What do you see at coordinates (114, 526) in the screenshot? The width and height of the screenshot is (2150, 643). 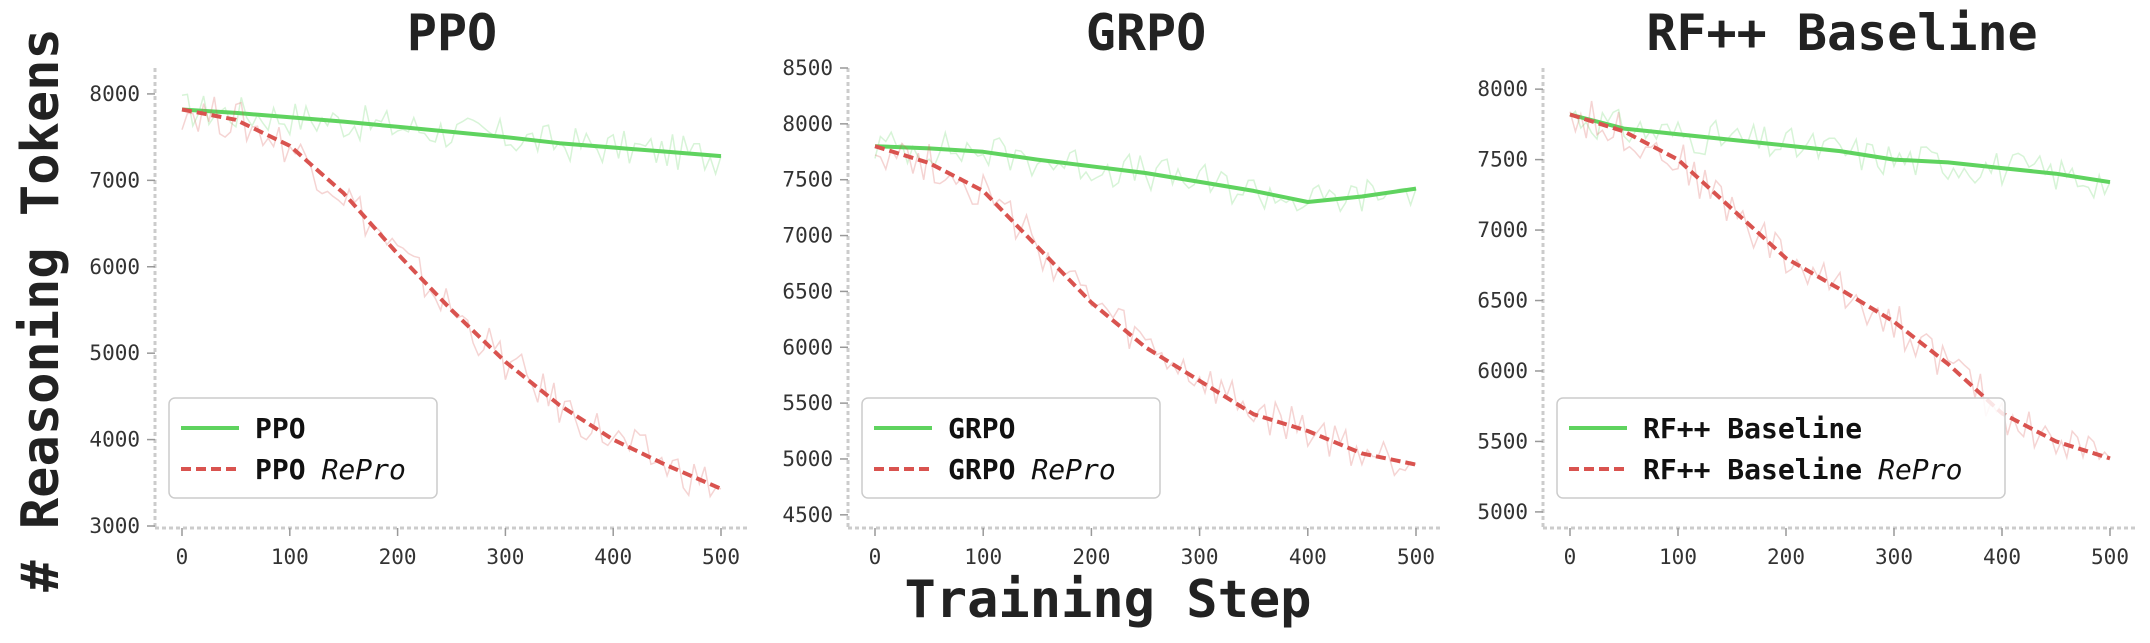 I see `y-tick-label: 3000` at bounding box center [114, 526].